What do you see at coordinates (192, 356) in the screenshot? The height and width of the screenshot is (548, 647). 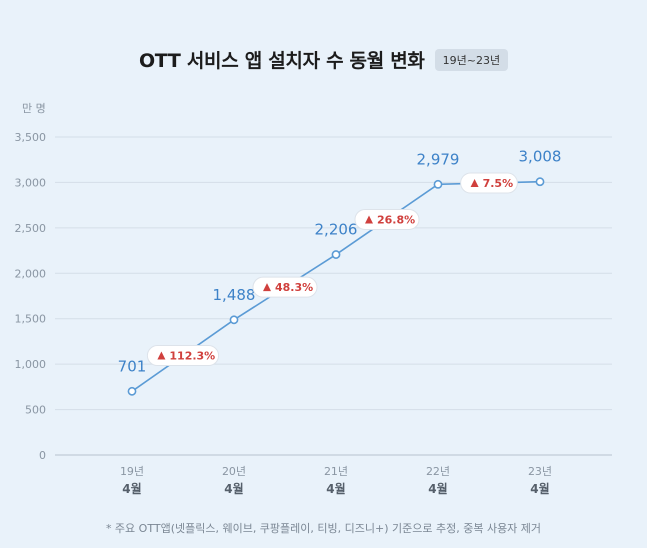 I see `growth-rate-label: 112.3%` at bounding box center [192, 356].